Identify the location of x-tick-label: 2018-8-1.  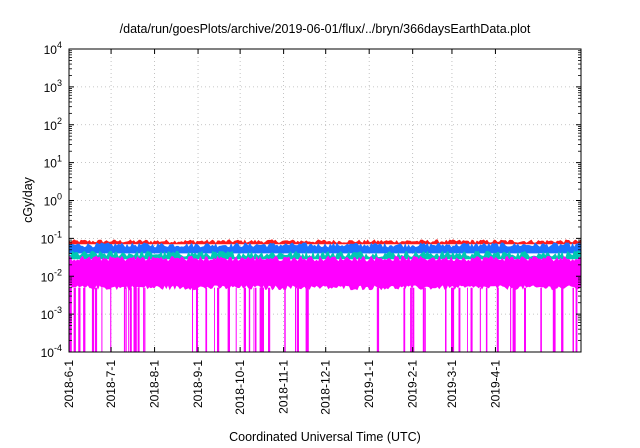
(155, 384).